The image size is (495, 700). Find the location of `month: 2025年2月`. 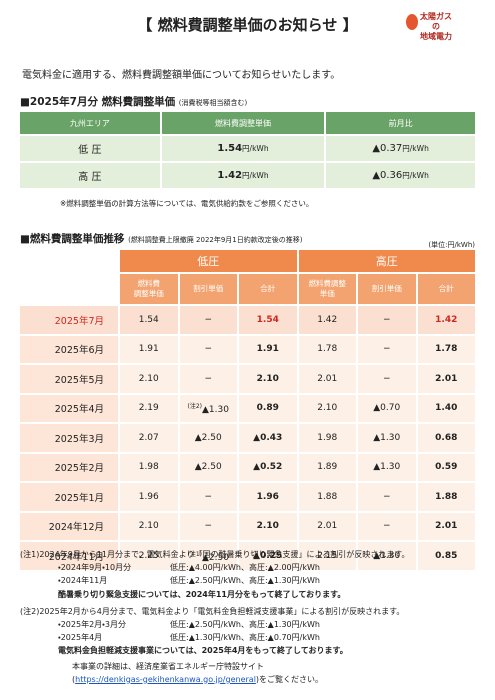

month: 2025年2月 is located at coordinates (69, 467).